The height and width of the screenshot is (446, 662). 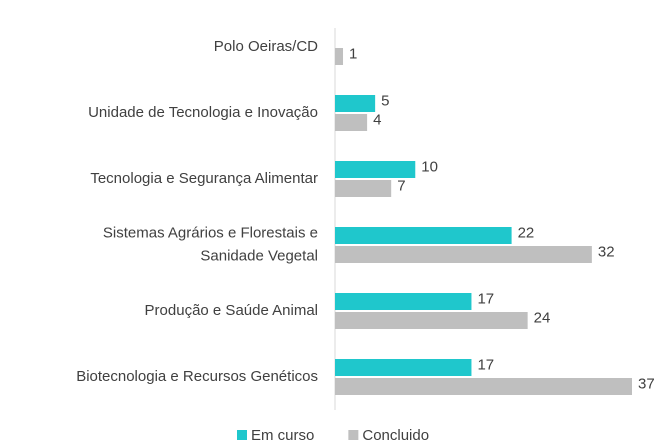 I want to click on category-label: Biotecnologia e Recursos Genéticos, so click(x=197, y=376).